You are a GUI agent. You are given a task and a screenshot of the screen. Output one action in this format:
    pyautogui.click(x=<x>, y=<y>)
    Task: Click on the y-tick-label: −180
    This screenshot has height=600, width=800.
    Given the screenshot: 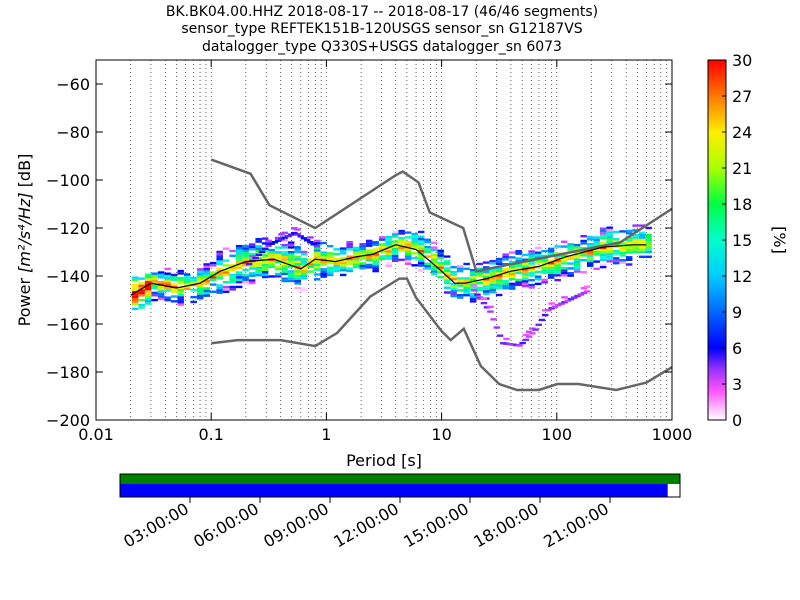 What is the action you would take?
    pyautogui.click(x=68, y=372)
    